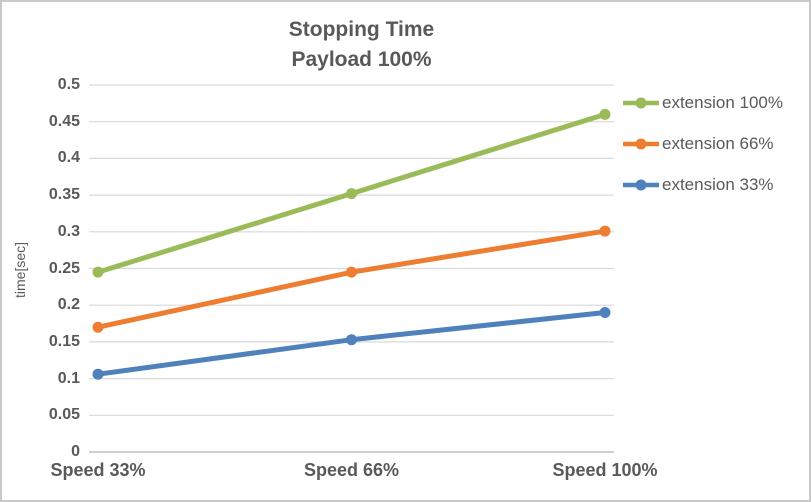 Image resolution: width=811 pixels, height=502 pixels. Describe the element at coordinates (75, 451) in the screenshot. I see `y-tick-label: 0` at that location.